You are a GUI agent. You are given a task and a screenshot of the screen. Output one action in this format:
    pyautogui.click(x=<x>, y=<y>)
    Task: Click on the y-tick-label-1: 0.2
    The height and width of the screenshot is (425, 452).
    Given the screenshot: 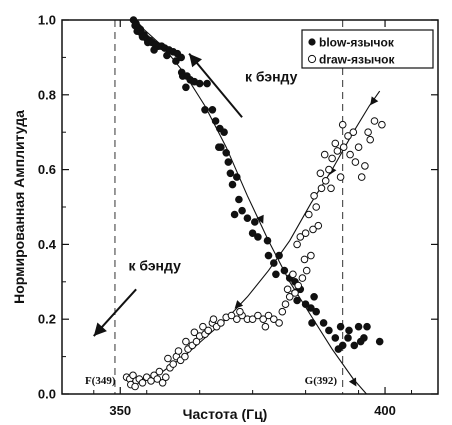 What is the action you would take?
    pyautogui.click(x=47, y=319)
    